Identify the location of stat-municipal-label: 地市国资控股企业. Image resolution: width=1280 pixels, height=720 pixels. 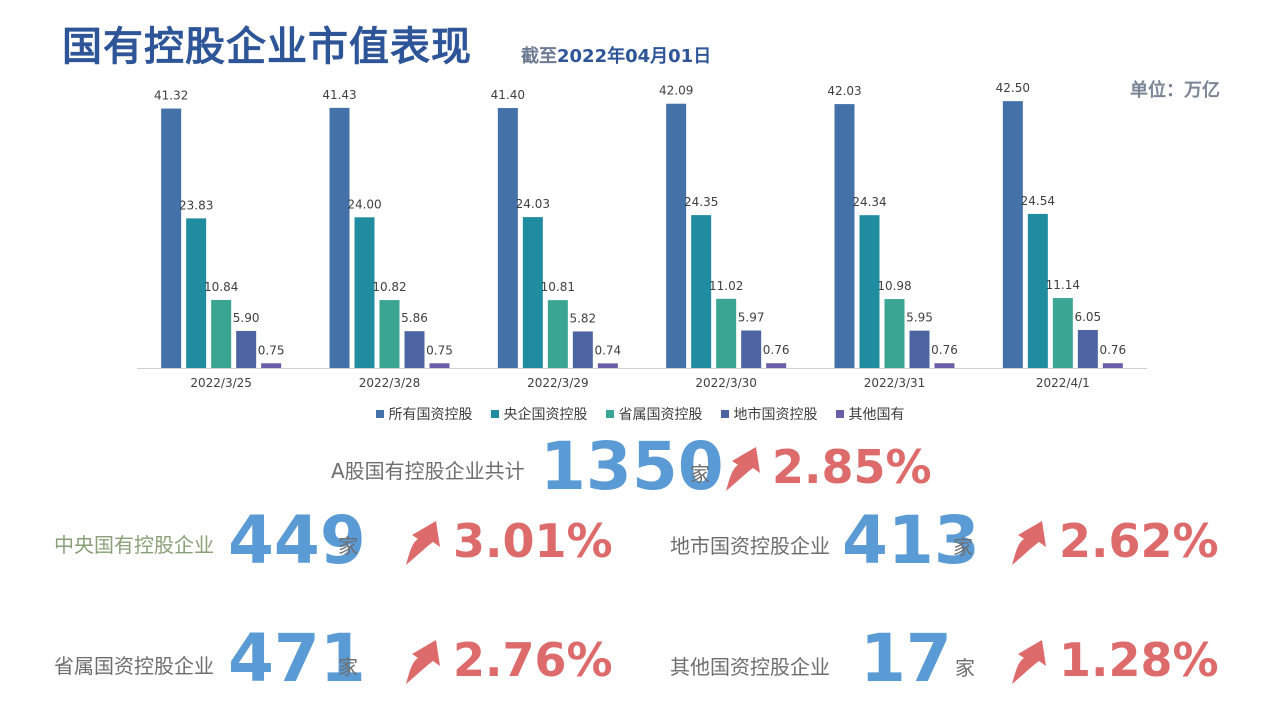
(750, 546).